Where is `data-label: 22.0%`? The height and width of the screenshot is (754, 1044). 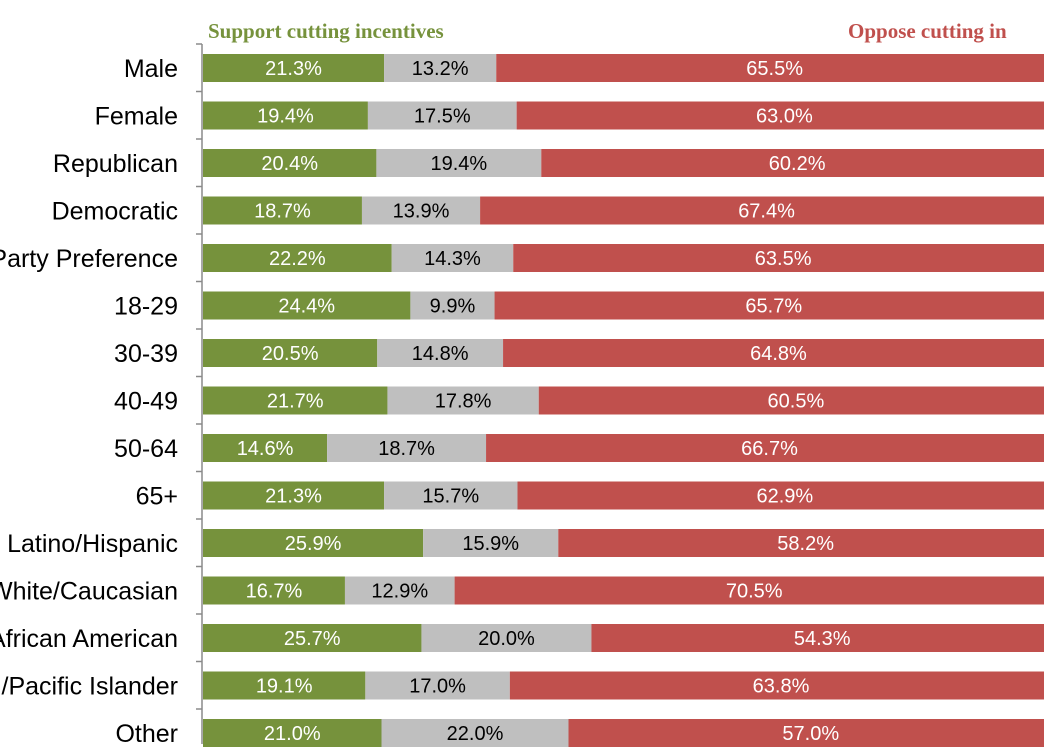 data-label: 22.0% is located at coordinates (475, 734).